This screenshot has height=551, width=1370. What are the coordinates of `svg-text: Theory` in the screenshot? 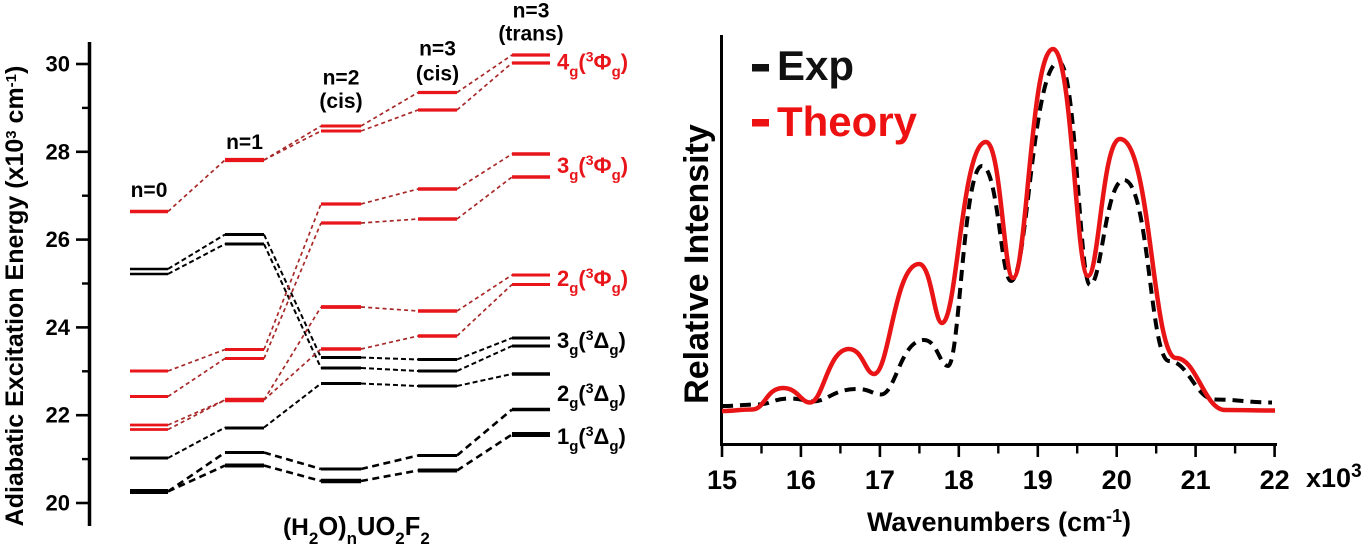 It's located at (847, 121).